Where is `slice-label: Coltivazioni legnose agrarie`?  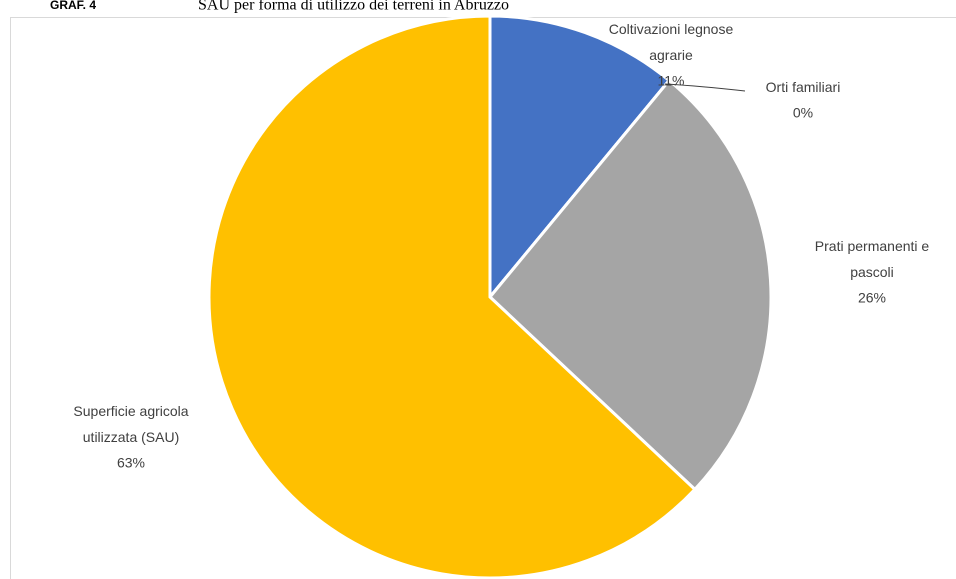 slice-label: Coltivazioni legnose agrarie is located at coordinates (671, 42).